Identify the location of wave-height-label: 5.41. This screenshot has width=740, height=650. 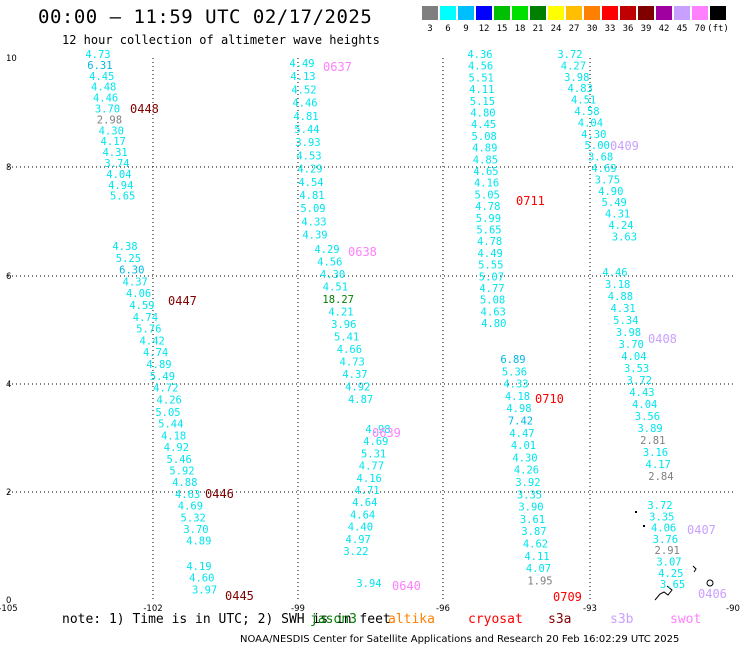
(346, 338).